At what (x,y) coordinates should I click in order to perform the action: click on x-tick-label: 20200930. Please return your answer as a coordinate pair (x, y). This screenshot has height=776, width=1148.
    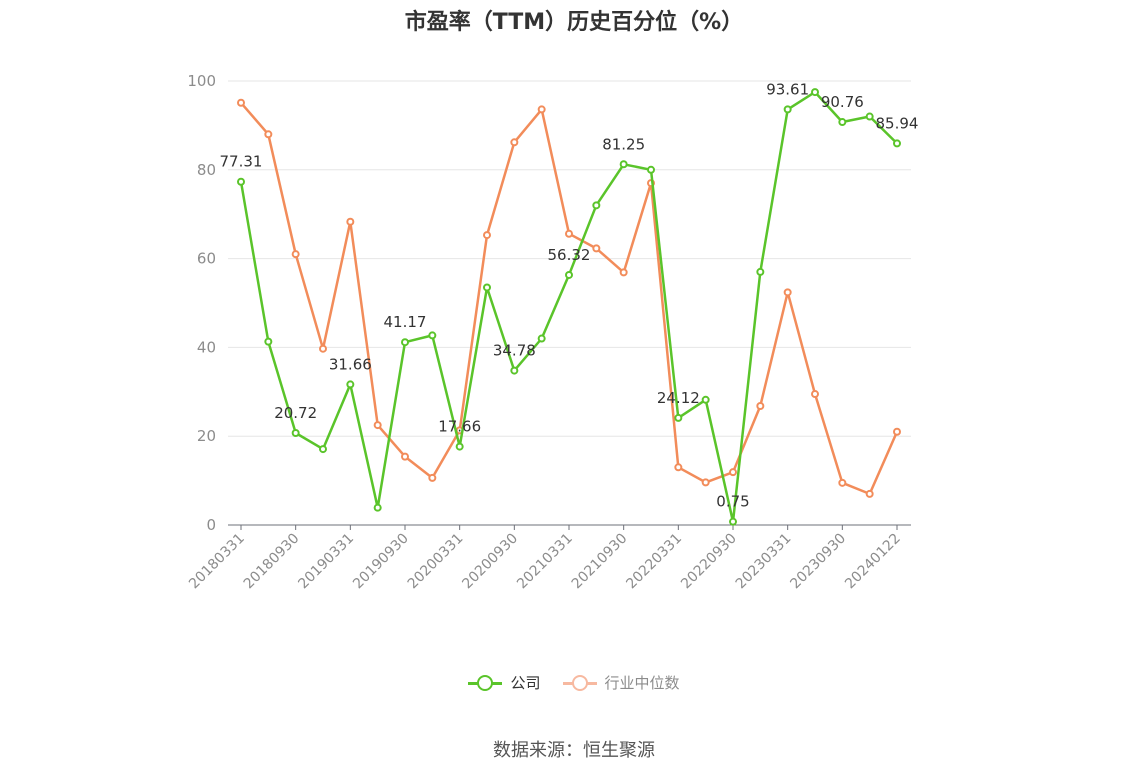
    Looking at the image, I should click on (490, 562).